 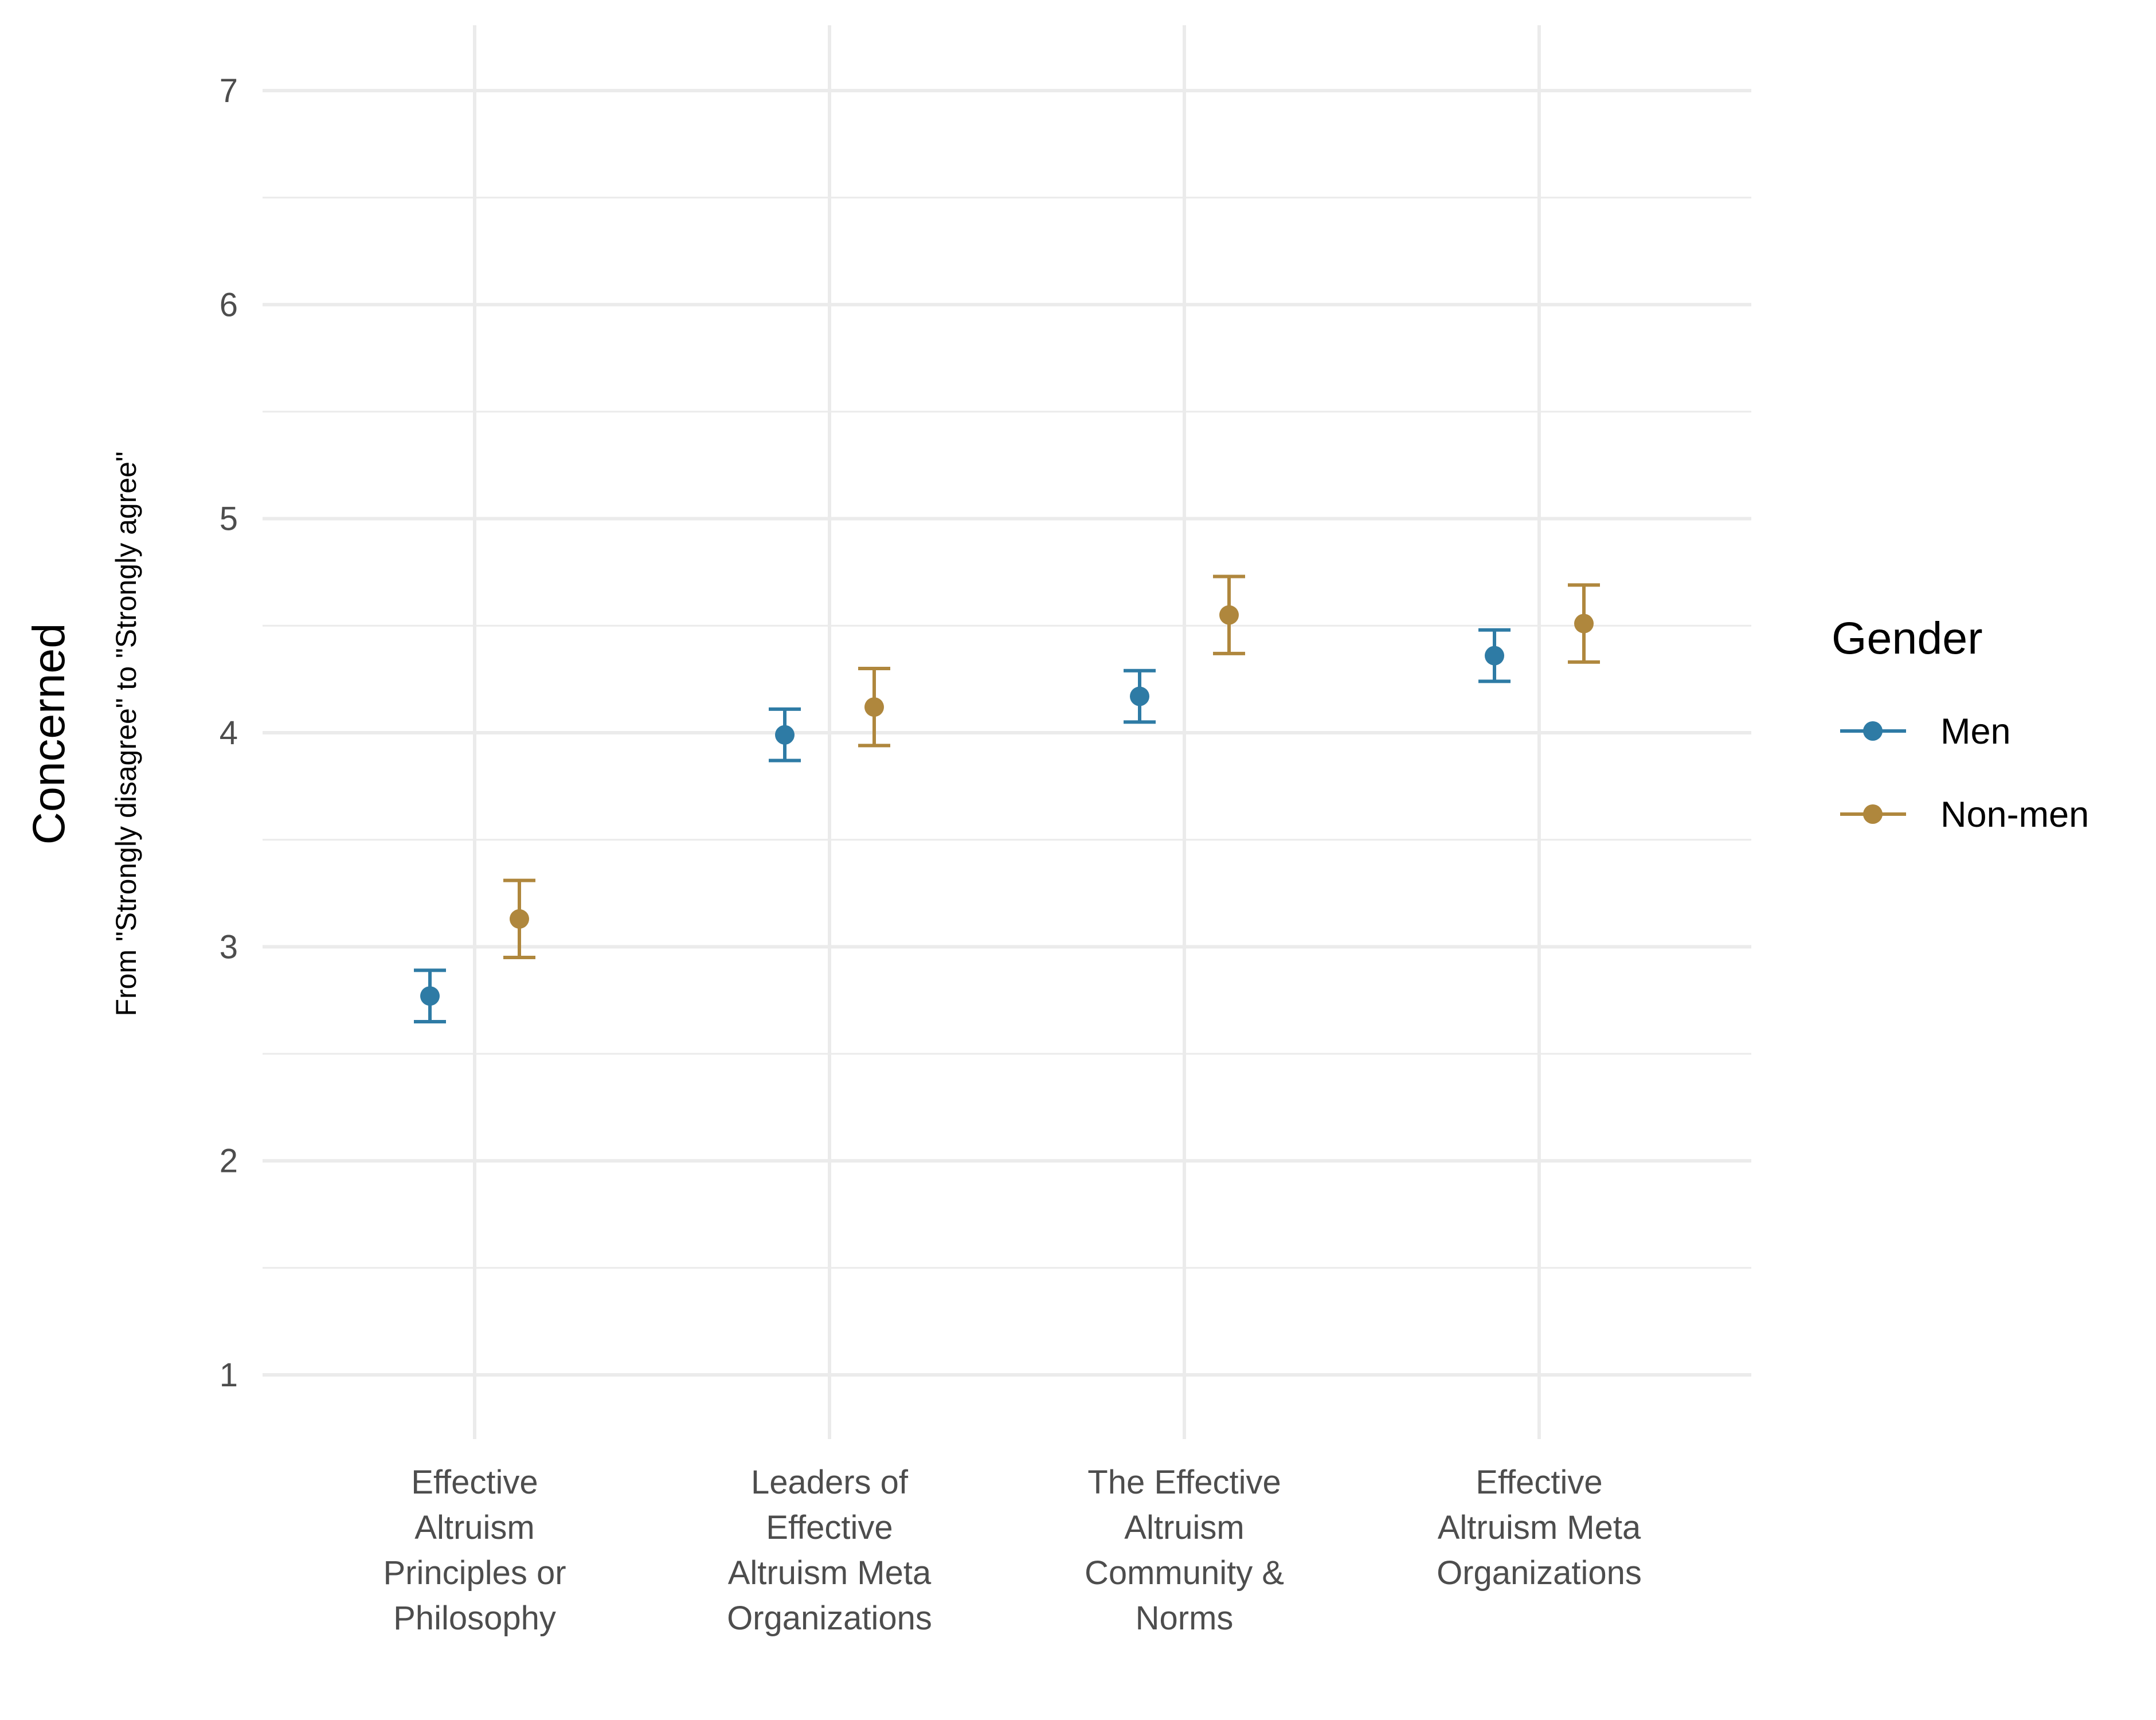 What do you see at coordinates (229, 519) in the screenshot?
I see `y-tick-label: 5` at bounding box center [229, 519].